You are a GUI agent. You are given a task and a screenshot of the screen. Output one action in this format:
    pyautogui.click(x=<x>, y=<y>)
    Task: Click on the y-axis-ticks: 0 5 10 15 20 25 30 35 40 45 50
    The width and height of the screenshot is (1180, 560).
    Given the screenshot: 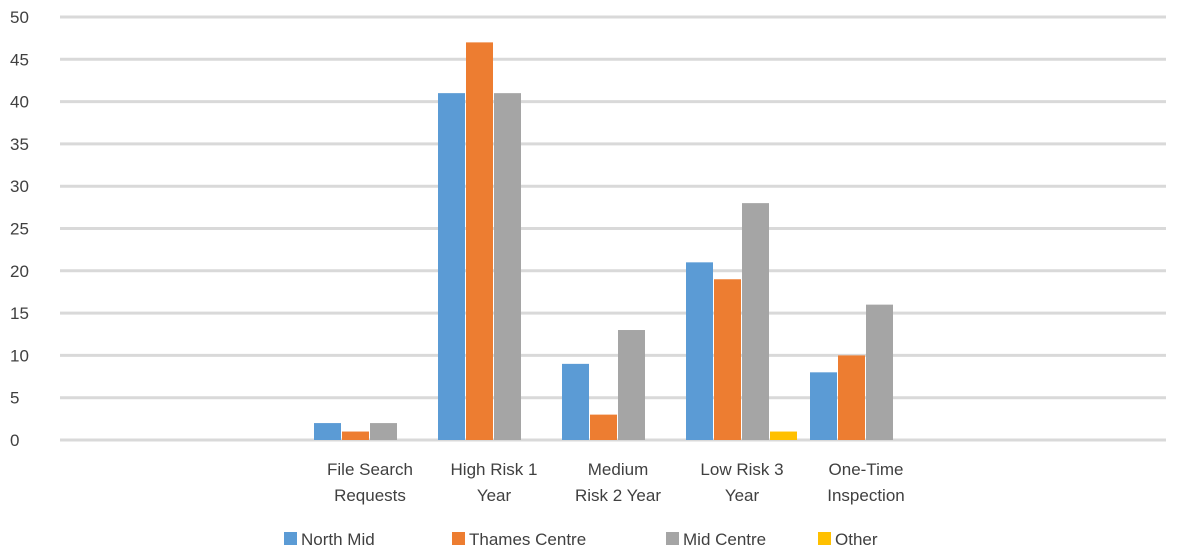 What is the action you would take?
    pyautogui.click(x=19, y=229)
    